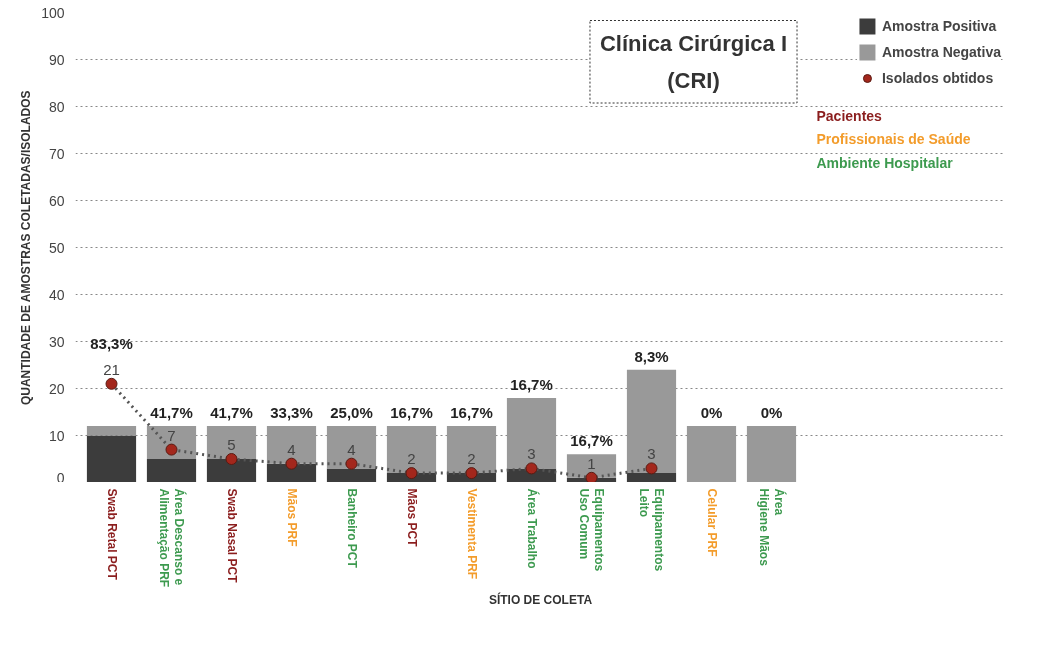 This screenshot has width=1041, height=646. I want to click on y-tick-label: 80, so click(56, 106).